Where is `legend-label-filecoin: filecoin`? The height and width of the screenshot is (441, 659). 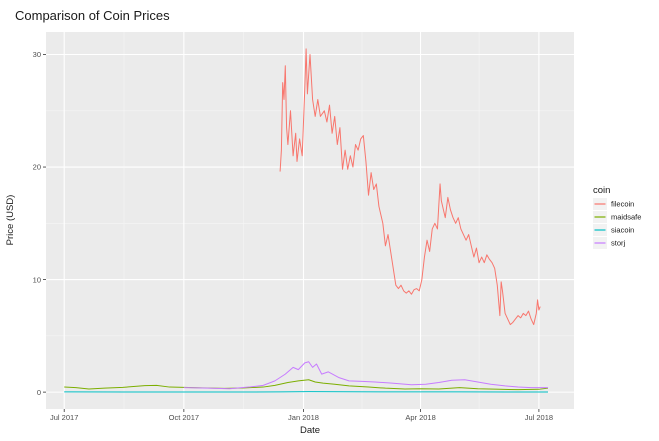 legend-label-filecoin: filecoin is located at coordinates (622, 204).